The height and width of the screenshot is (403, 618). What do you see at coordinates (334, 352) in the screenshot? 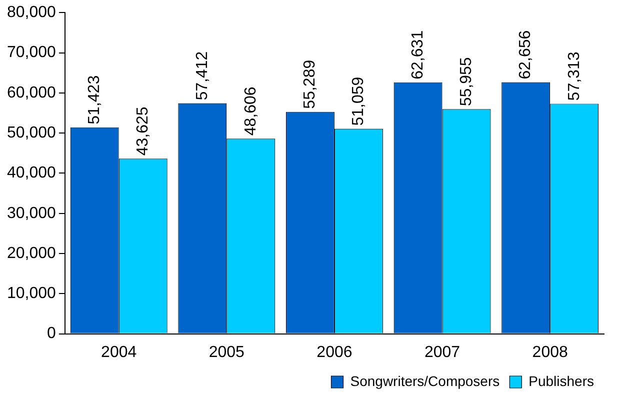
I see `x-tick-label: 2006` at bounding box center [334, 352].